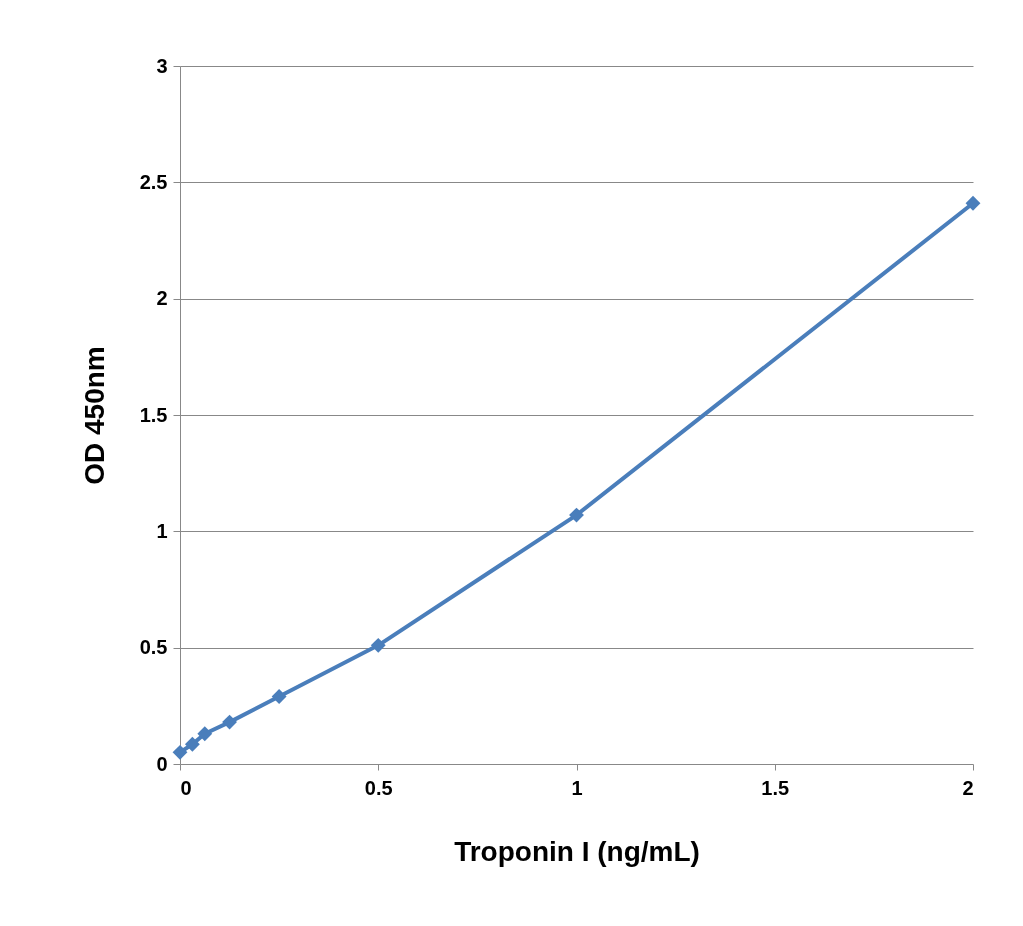 The image size is (1023, 926). What do you see at coordinates (186, 787) in the screenshot?
I see `x-tick-label: 0` at bounding box center [186, 787].